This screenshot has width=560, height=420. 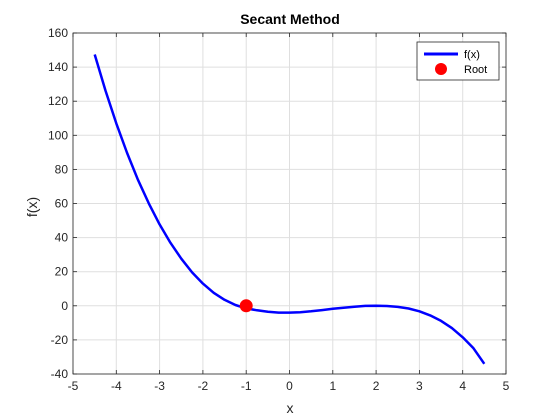 What do you see at coordinates (159, 386) in the screenshot?
I see `x-tick-label: -3` at bounding box center [159, 386].